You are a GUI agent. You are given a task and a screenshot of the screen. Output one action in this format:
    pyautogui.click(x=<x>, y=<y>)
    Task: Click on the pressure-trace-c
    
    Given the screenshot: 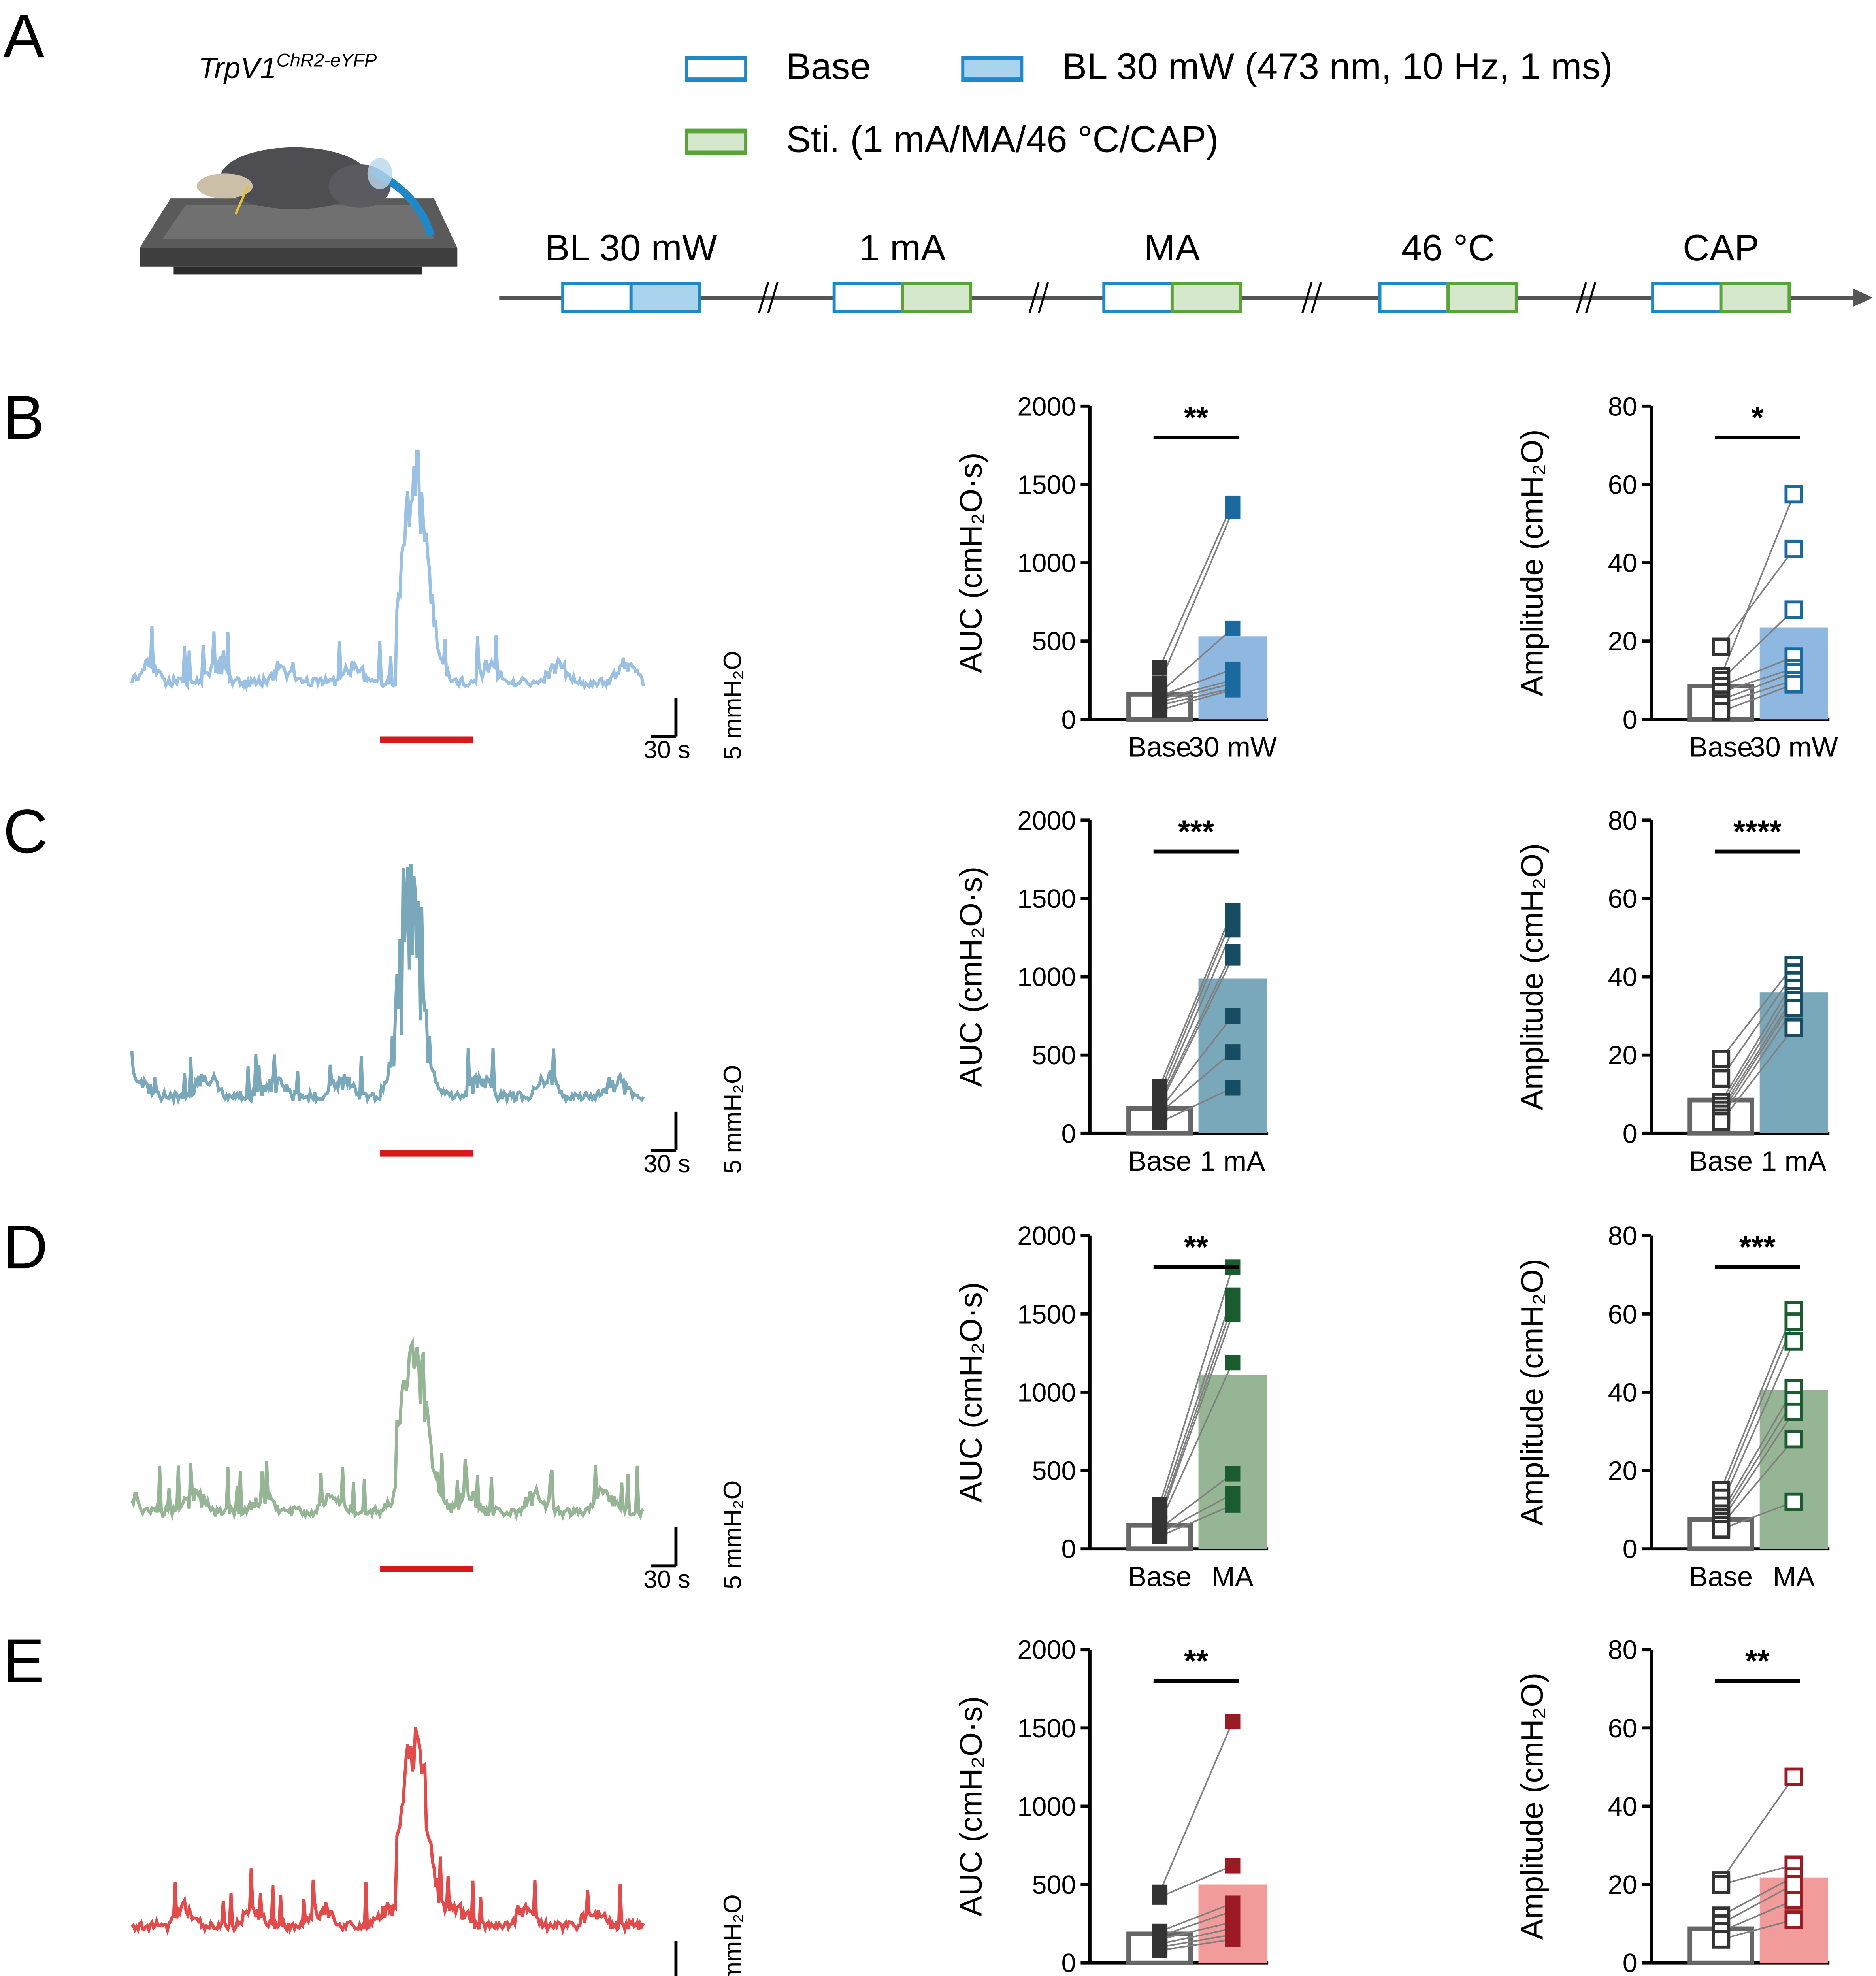 What is the action you would take?
    pyautogui.click(x=404, y=1010)
    